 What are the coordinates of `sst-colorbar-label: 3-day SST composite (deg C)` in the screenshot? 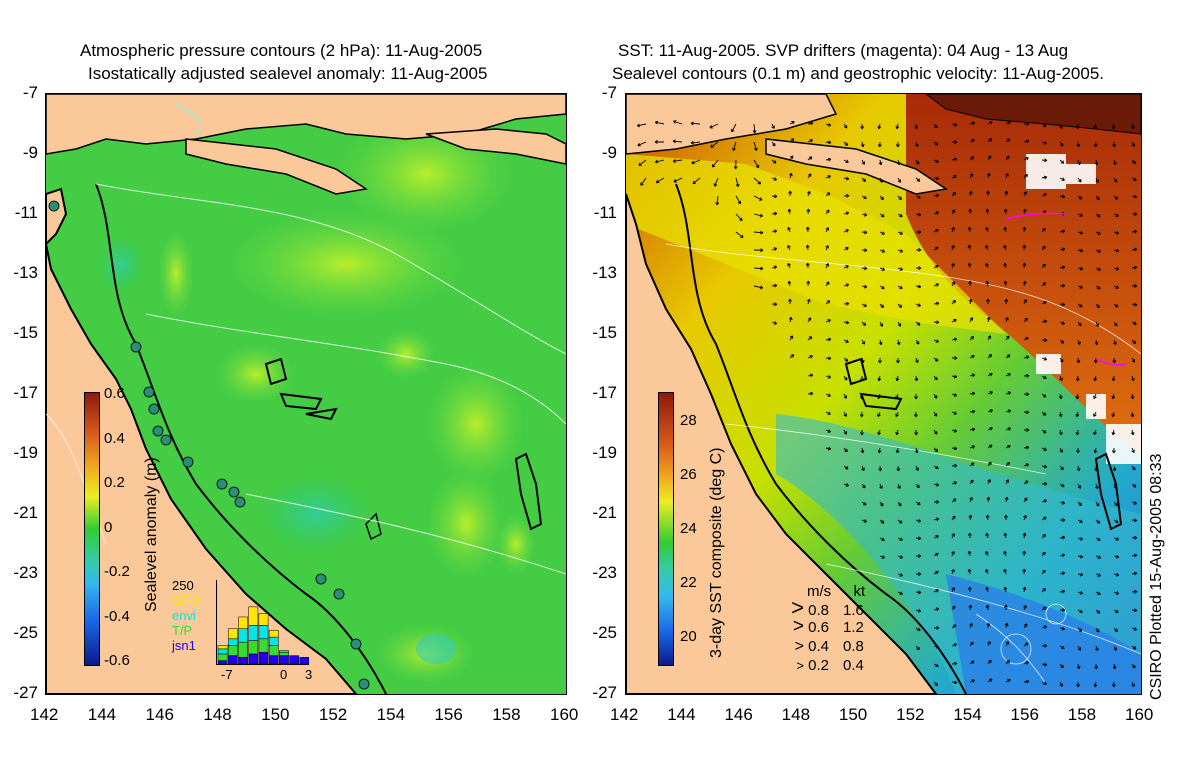 It's located at (716, 552).